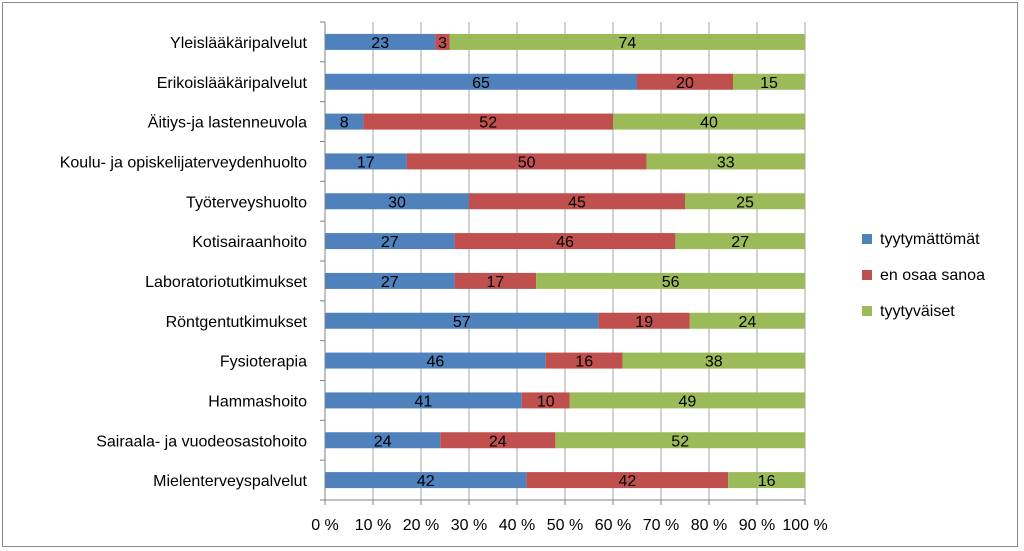  What do you see at coordinates (804, 525) in the screenshot?
I see `x-tick-label: 100 %` at bounding box center [804, 525].